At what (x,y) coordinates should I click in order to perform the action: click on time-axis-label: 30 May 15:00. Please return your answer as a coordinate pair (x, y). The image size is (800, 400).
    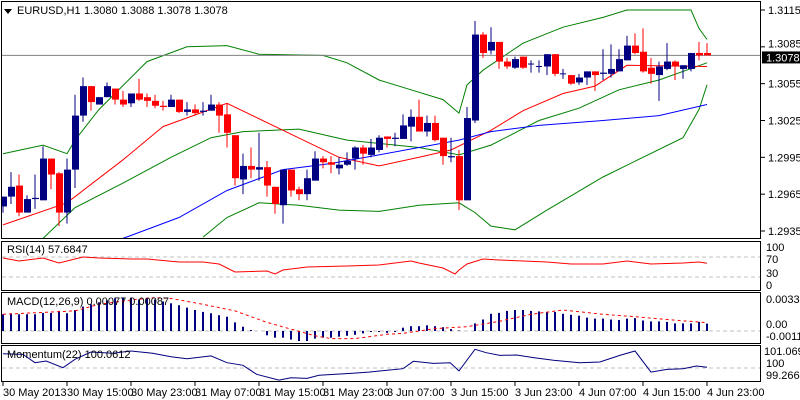
    Looking at the image, I should click on (100, 393).